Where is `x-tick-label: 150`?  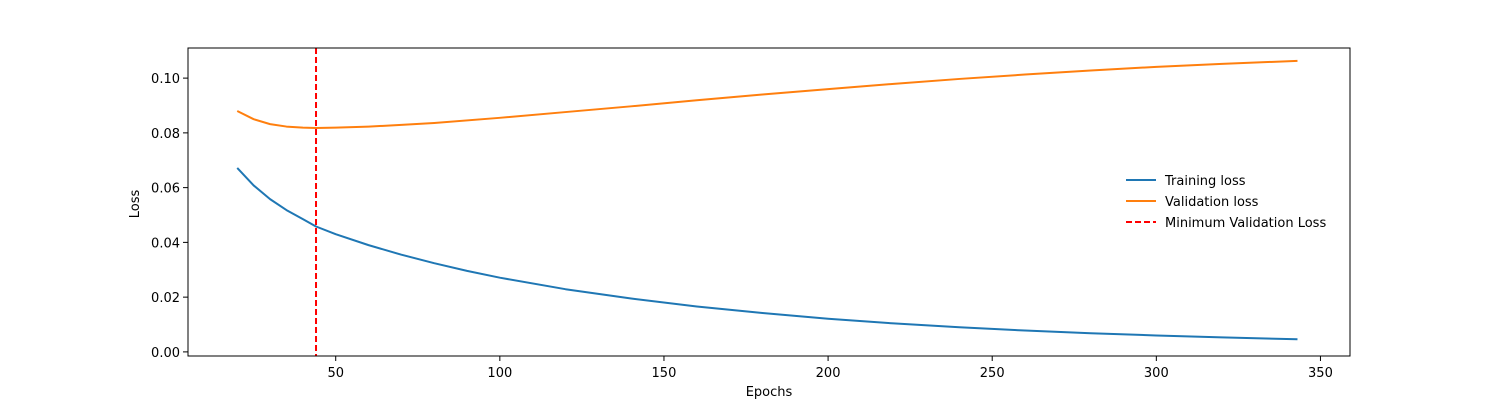
x-tick-label: 150 is located at coordinates (664, 373).